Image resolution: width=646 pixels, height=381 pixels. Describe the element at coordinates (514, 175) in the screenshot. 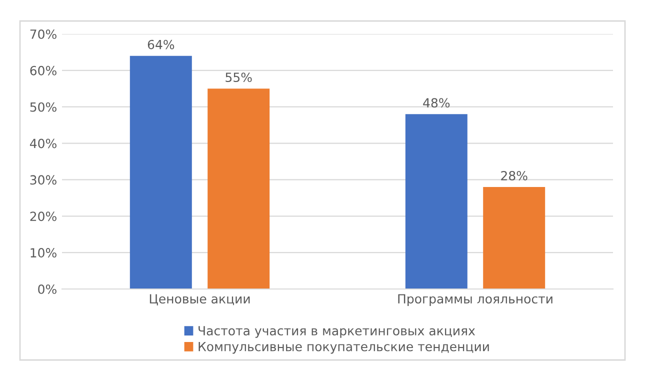

I see `data-label: 28%` at that location.